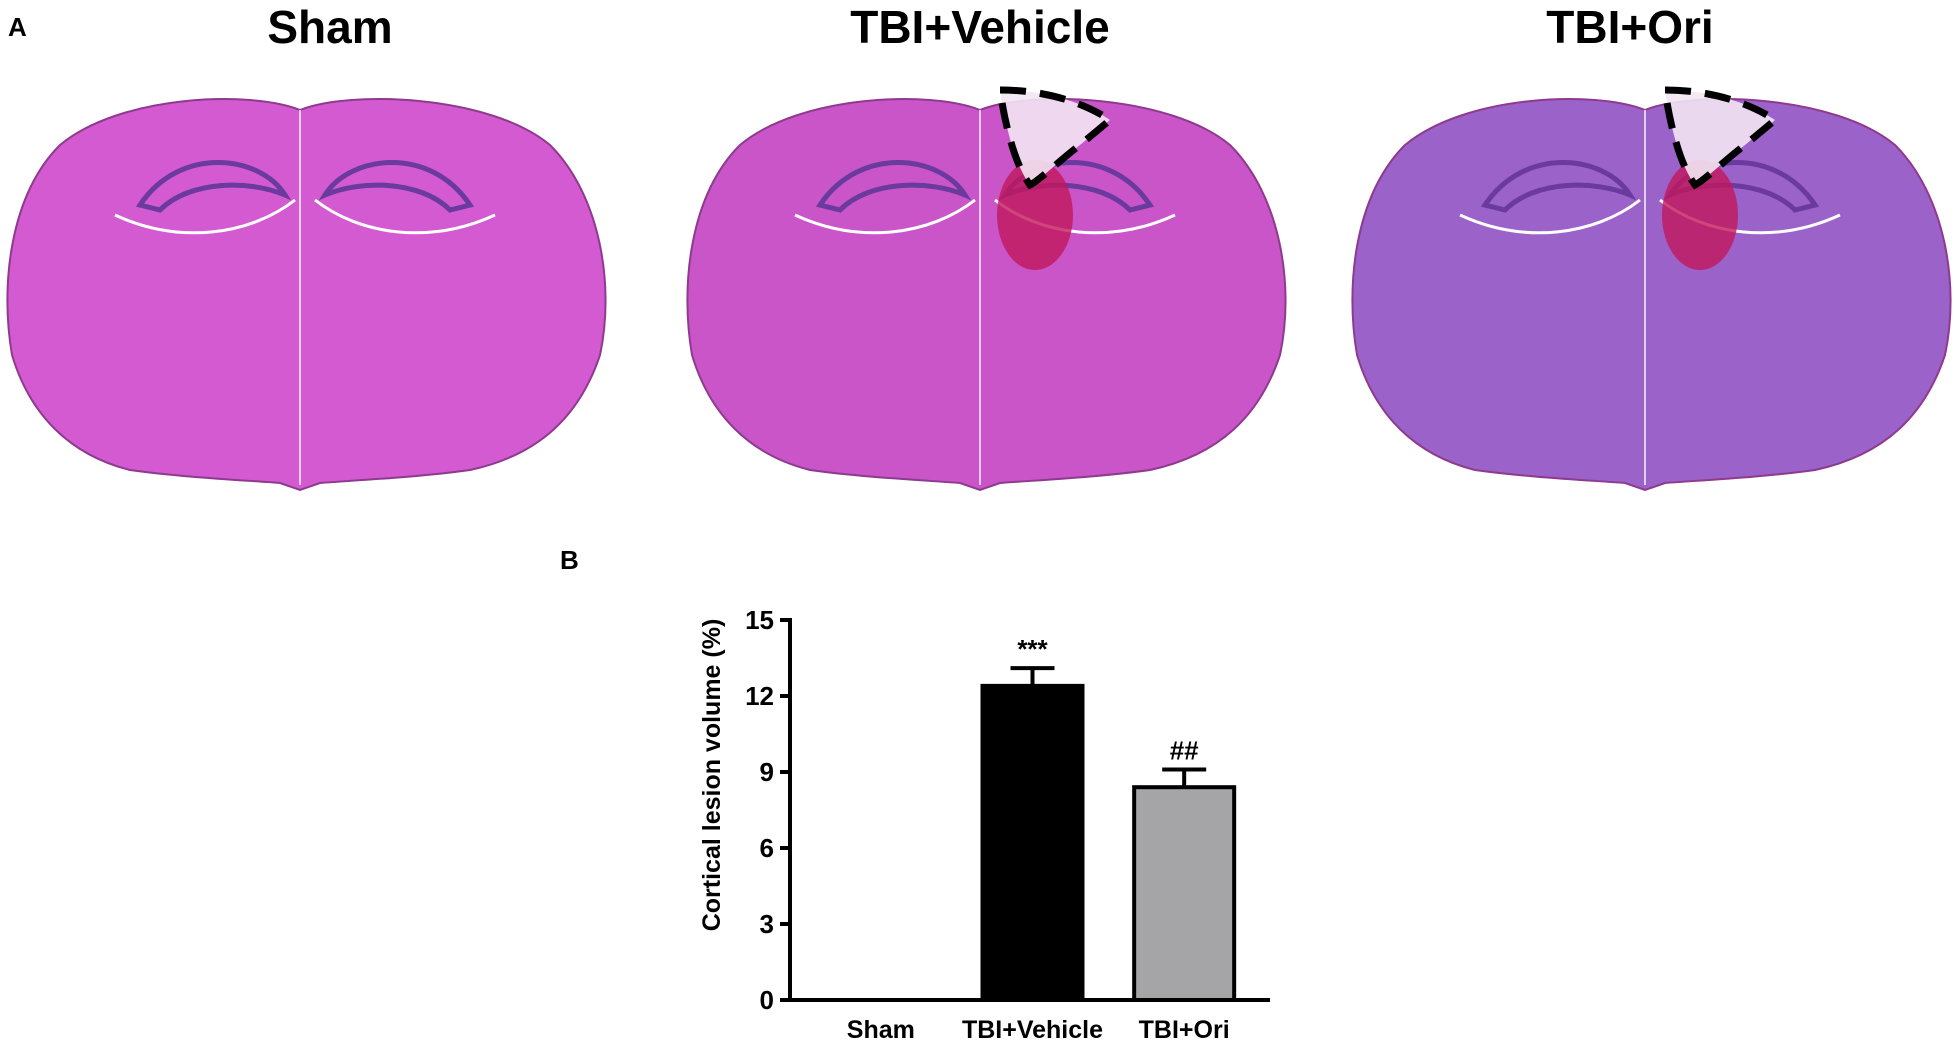  I want to click on x-tick-label: TBI+Vehicle, so click(1032, 1030).